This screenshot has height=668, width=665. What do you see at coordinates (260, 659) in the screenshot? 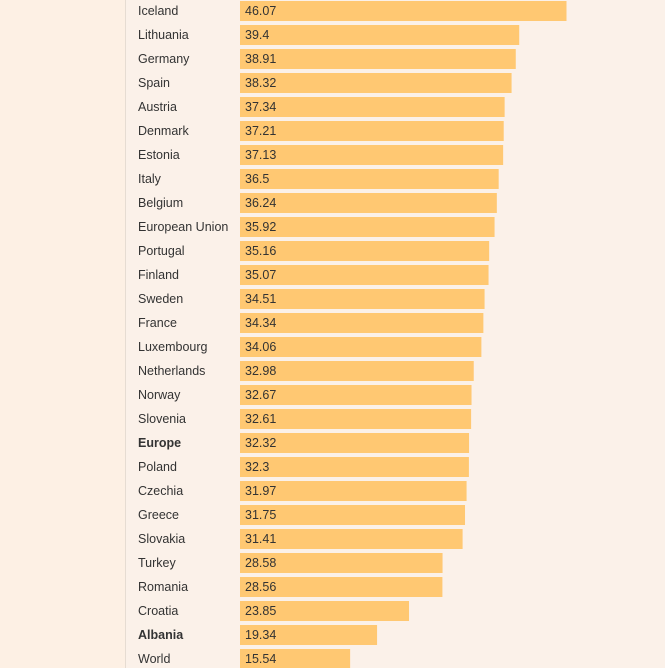
I see `value-label: 15.54` at bounding box center [260, 659].